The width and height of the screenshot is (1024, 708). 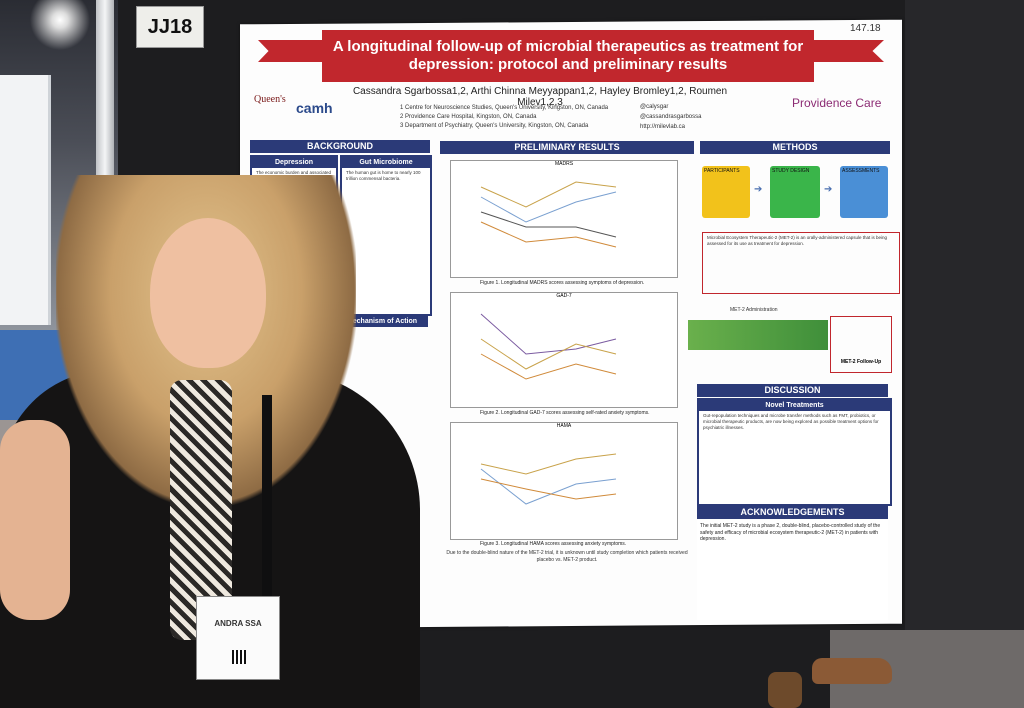 What do you see at coordinates (170, 27) in the screenshot?
I see `booth-label: JJ18` at bounding box center [170, 27].